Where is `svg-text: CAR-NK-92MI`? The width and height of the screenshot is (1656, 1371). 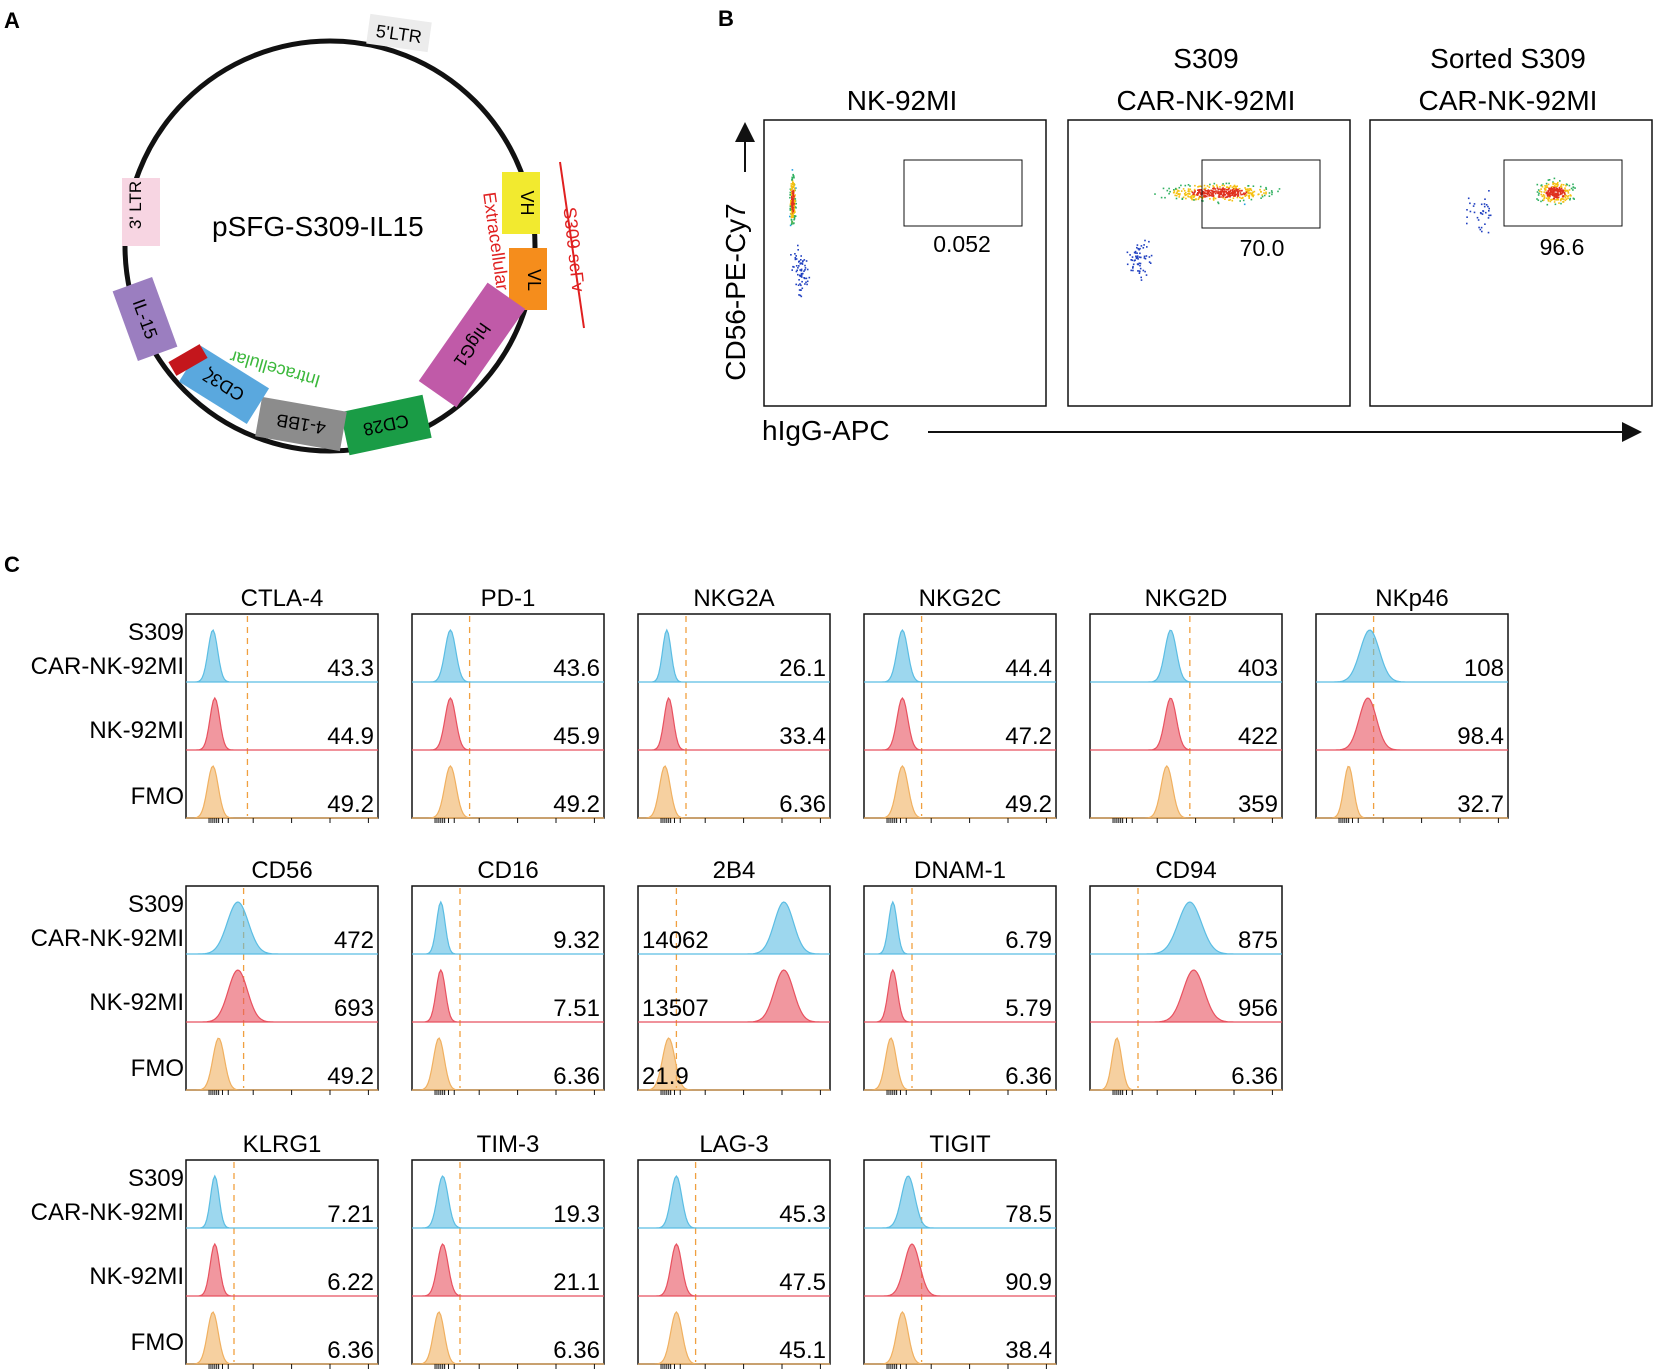 svg-text: CAR-NK-92MI is located at coordinates (107, 666).